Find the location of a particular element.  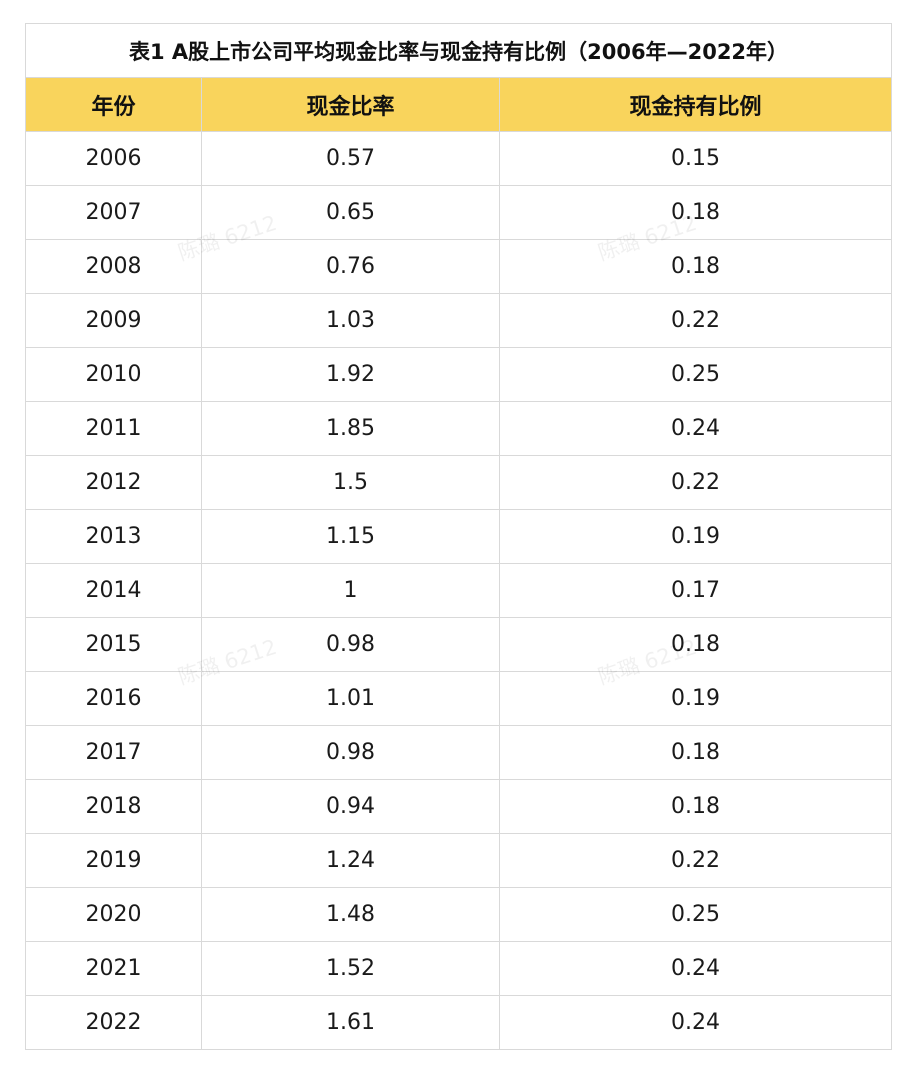

cell-cash-ratio: 1.48 is located at coordinates (350, 914).